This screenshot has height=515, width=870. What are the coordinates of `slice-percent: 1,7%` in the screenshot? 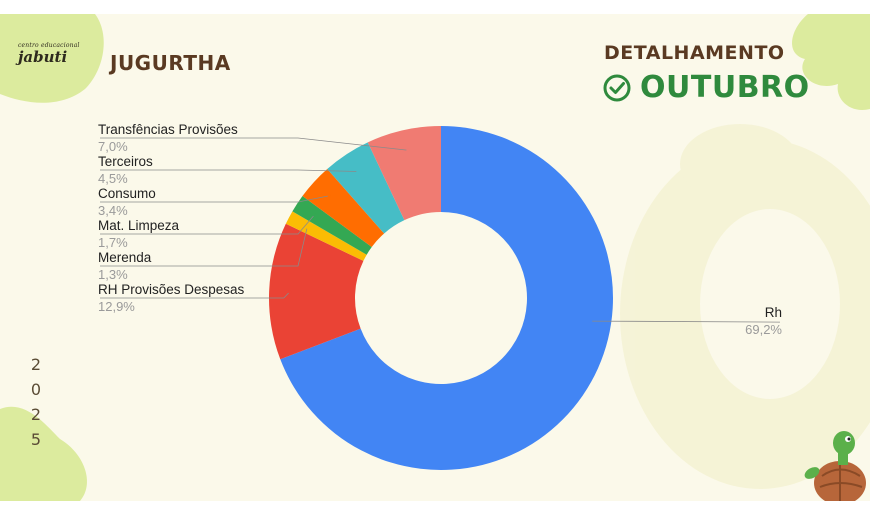 It's located at (113, 242).